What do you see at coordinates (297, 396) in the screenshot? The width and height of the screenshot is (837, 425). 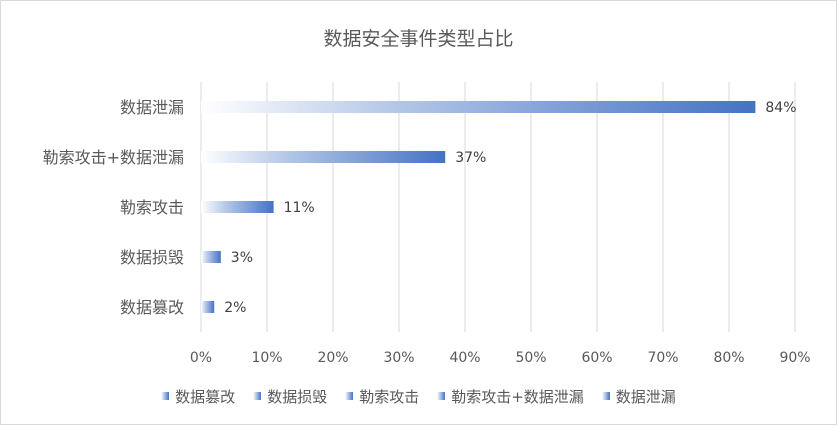 I see `legend-label: 数据损毁` at bounding box center [297, 396].